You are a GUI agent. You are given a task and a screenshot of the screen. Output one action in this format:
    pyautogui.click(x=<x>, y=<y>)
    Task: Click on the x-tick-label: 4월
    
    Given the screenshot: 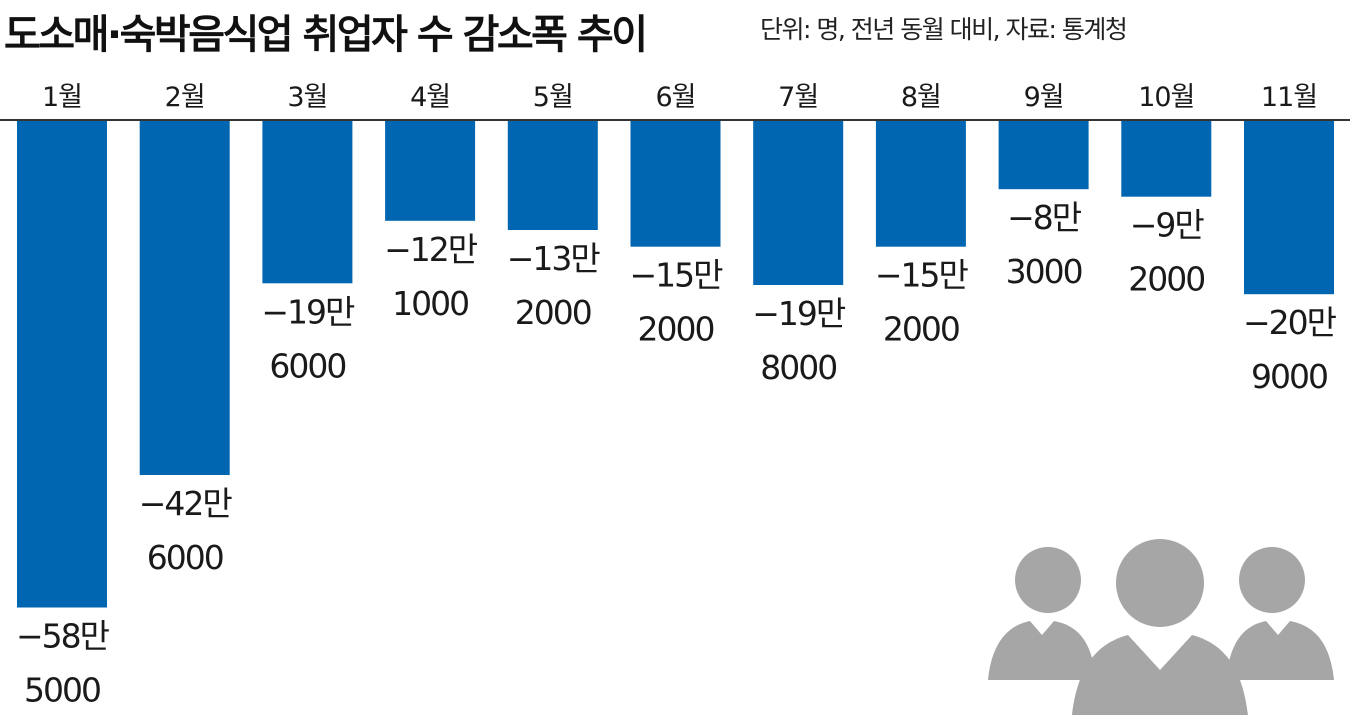 What is the action you would take?
    pyautogui.click(x=430, y=97)
    